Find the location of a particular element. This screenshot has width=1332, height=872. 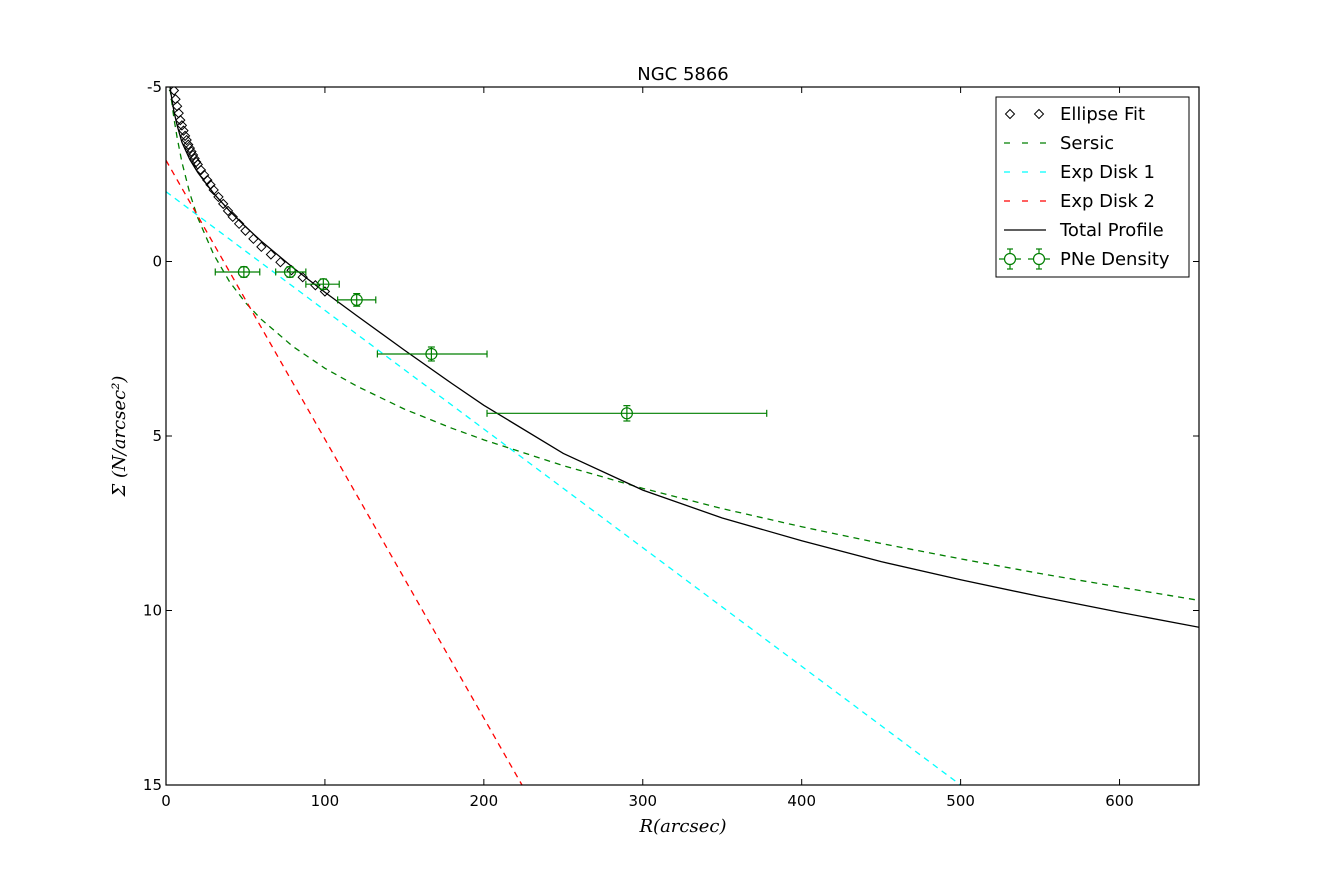

legend-item-ellipse-fit: Ellipse Fit is located at coordinates (1074, 114).